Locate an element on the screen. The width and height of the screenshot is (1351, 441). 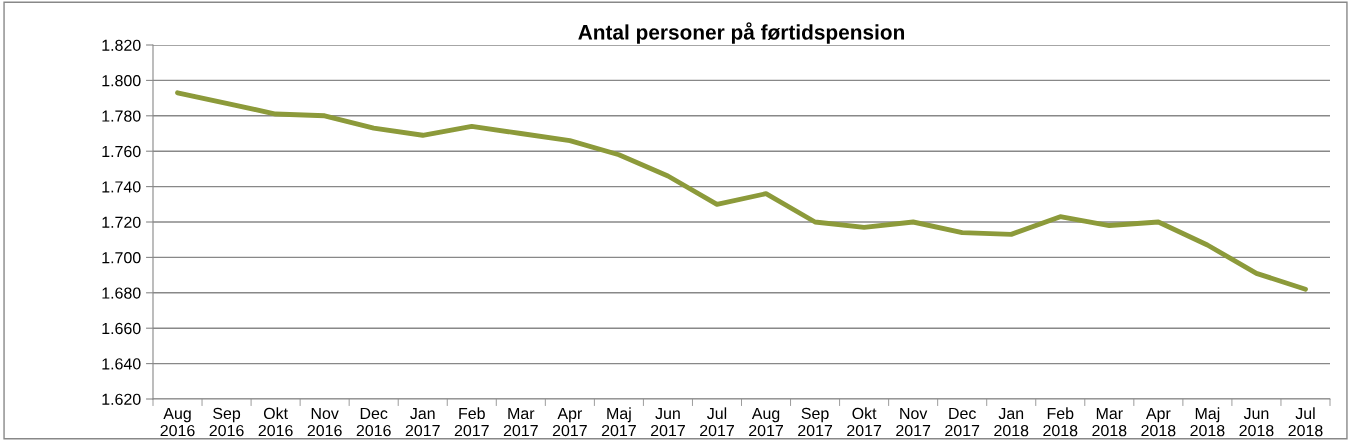
y-tick-label: 1.780 is located at coordinates (121, 116).